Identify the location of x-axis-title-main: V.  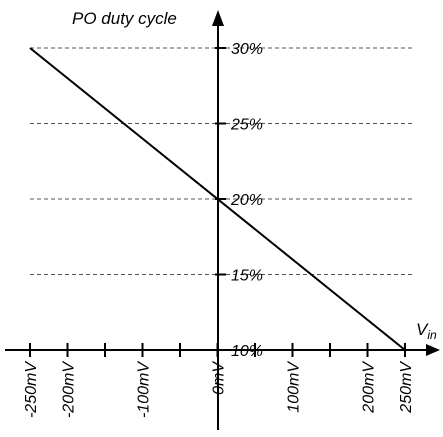
(422, 329).